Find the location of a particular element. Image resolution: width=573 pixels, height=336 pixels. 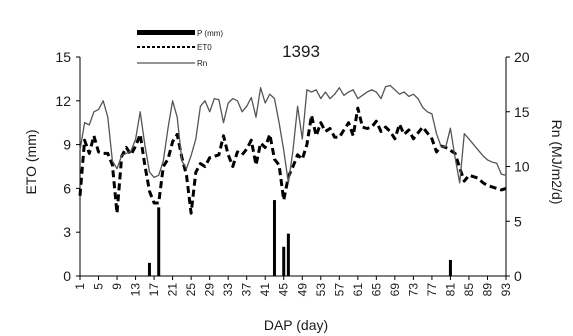

y-right-tick-label: 10 is located at coordinates (522, 167).